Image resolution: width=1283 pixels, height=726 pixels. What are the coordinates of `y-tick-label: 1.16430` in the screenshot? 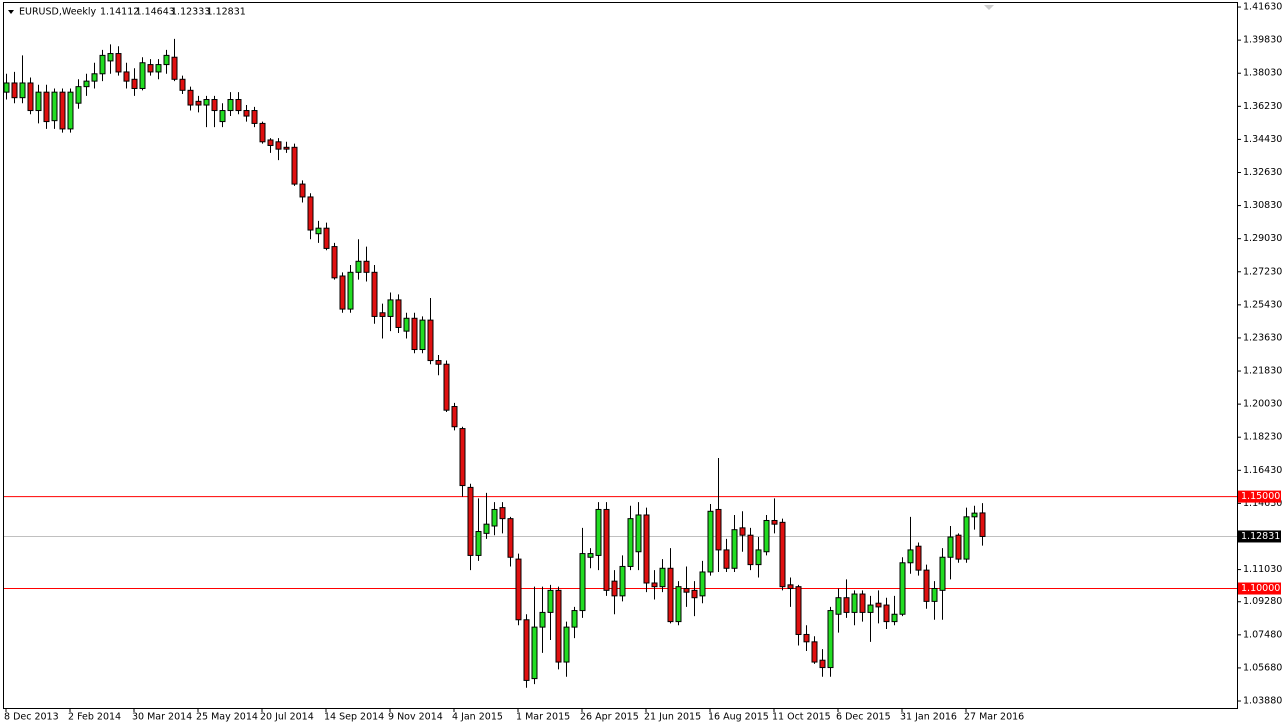 It's located at (1262, 470).